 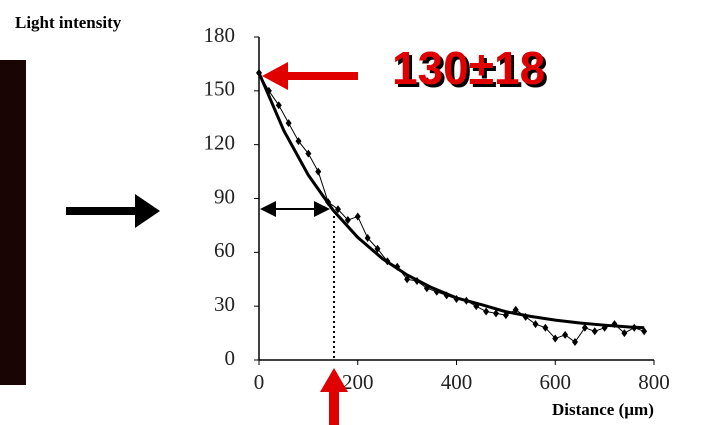 What do you see at coordinates (654, 382) in the screenshot?
I see `x-tick-label: 800` at bounding box center [654, 382].